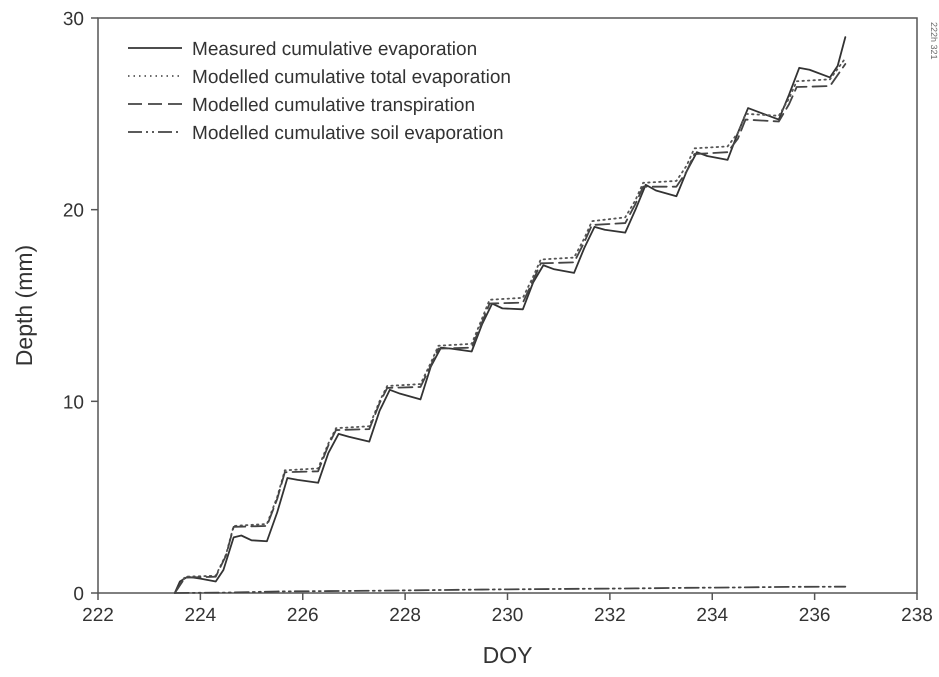 Image resolution: width=939 pixels, height=677 pixels. What do you see at coordinates (917, 615) in the screenshot?
I see `x-tick-label: 238` at bounding box center [917, 615].